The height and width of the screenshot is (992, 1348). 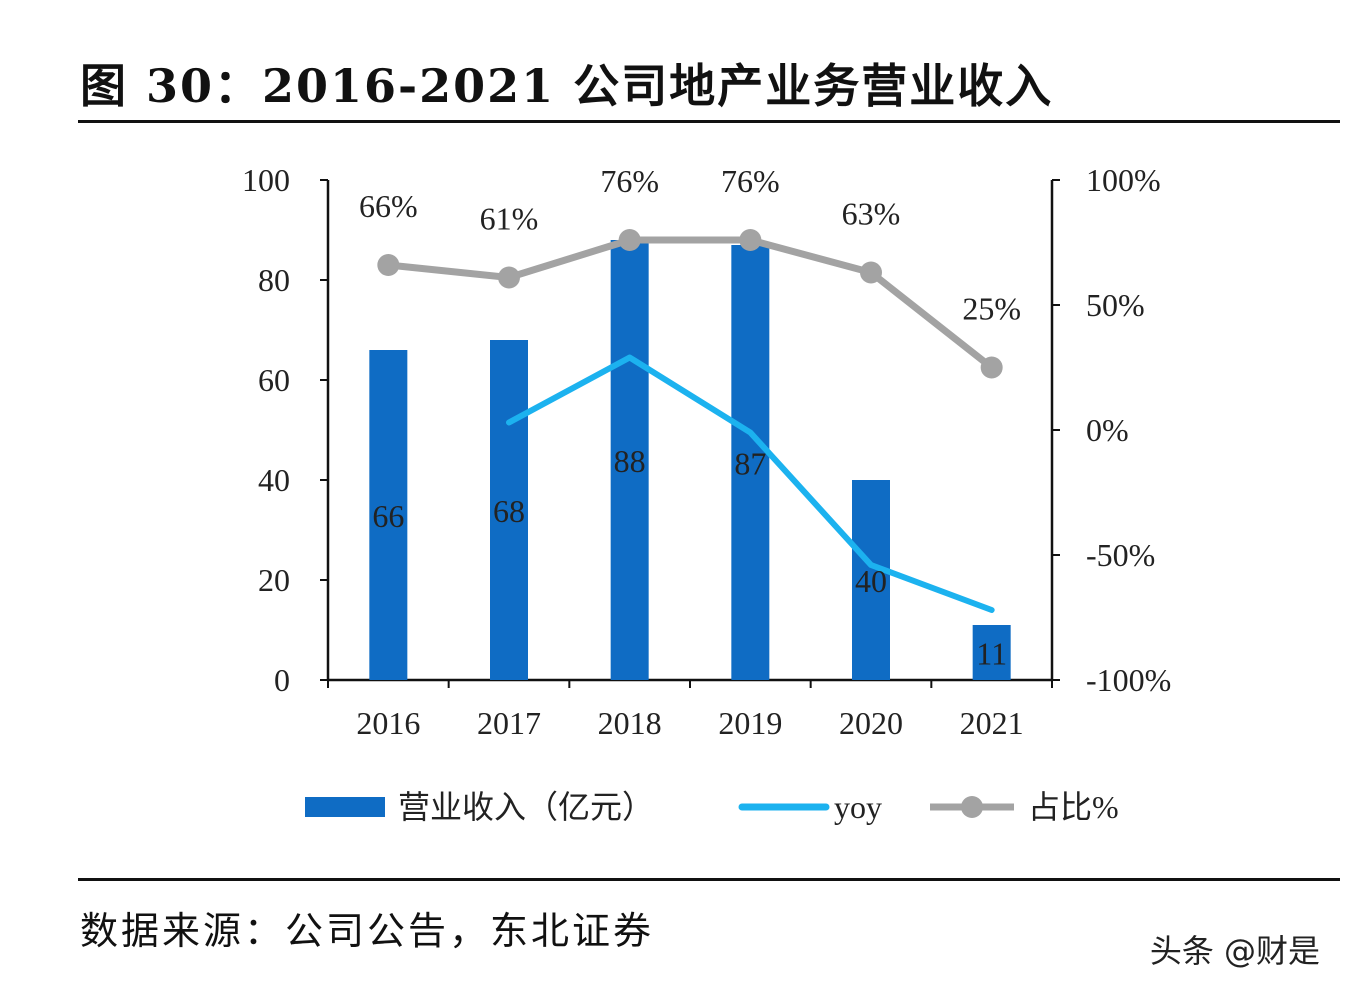 I want to click on figure-title: 图 30：2016-2021 公司地产业务营业收入, so click(x=567, y=86).